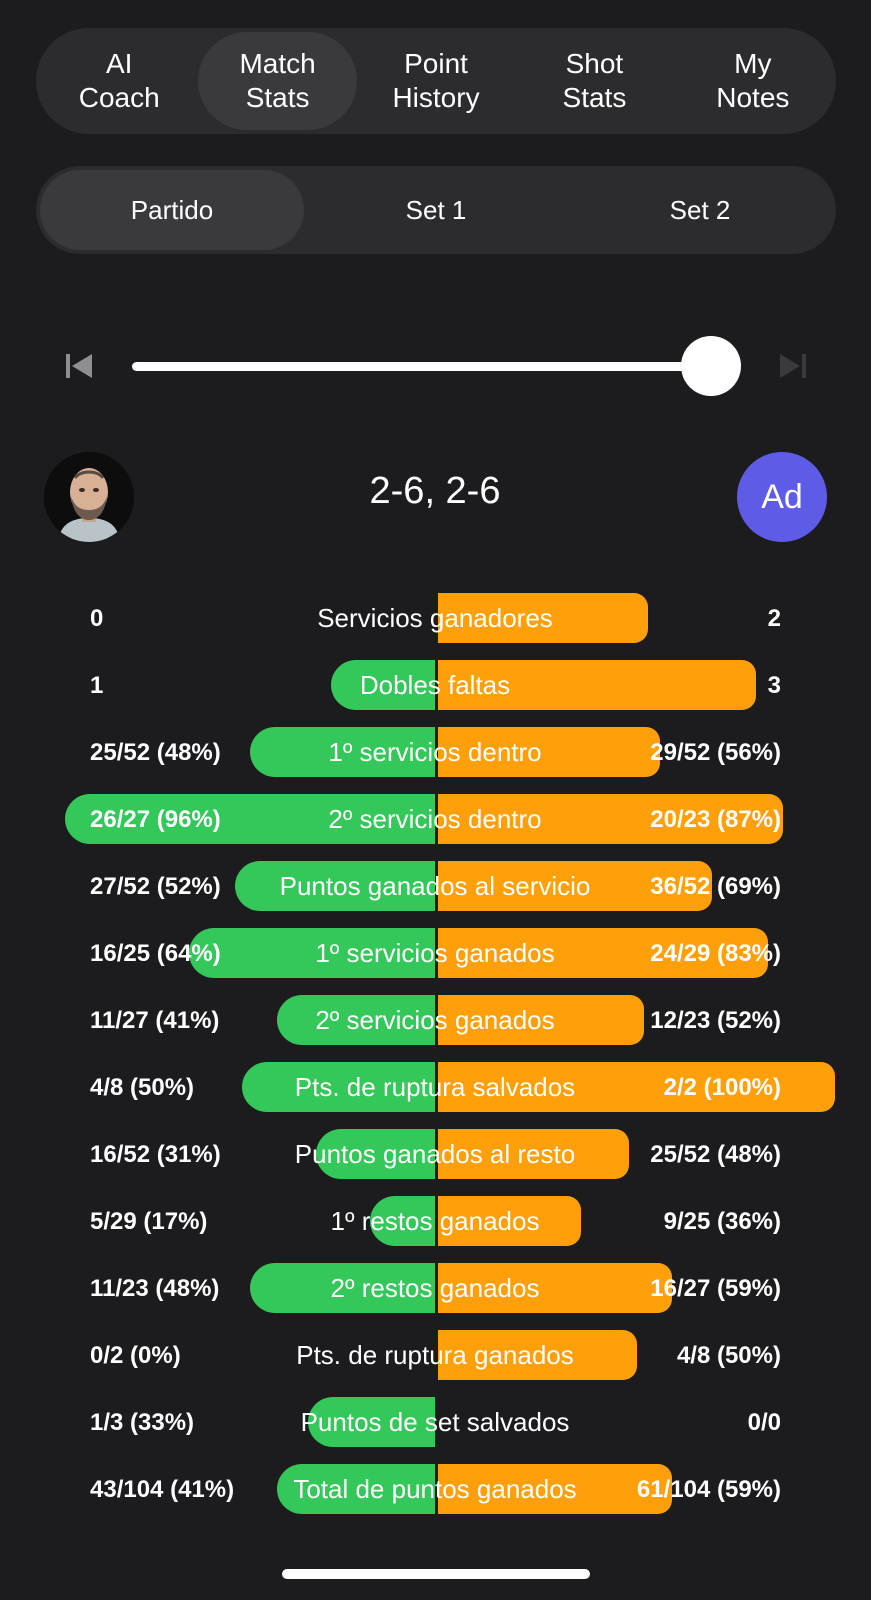 The height and width of the screenshot is (1600, 871). Describe the element at coordinates (793, 366) in the screenshot. I see `skip-forward-icon` at that location.